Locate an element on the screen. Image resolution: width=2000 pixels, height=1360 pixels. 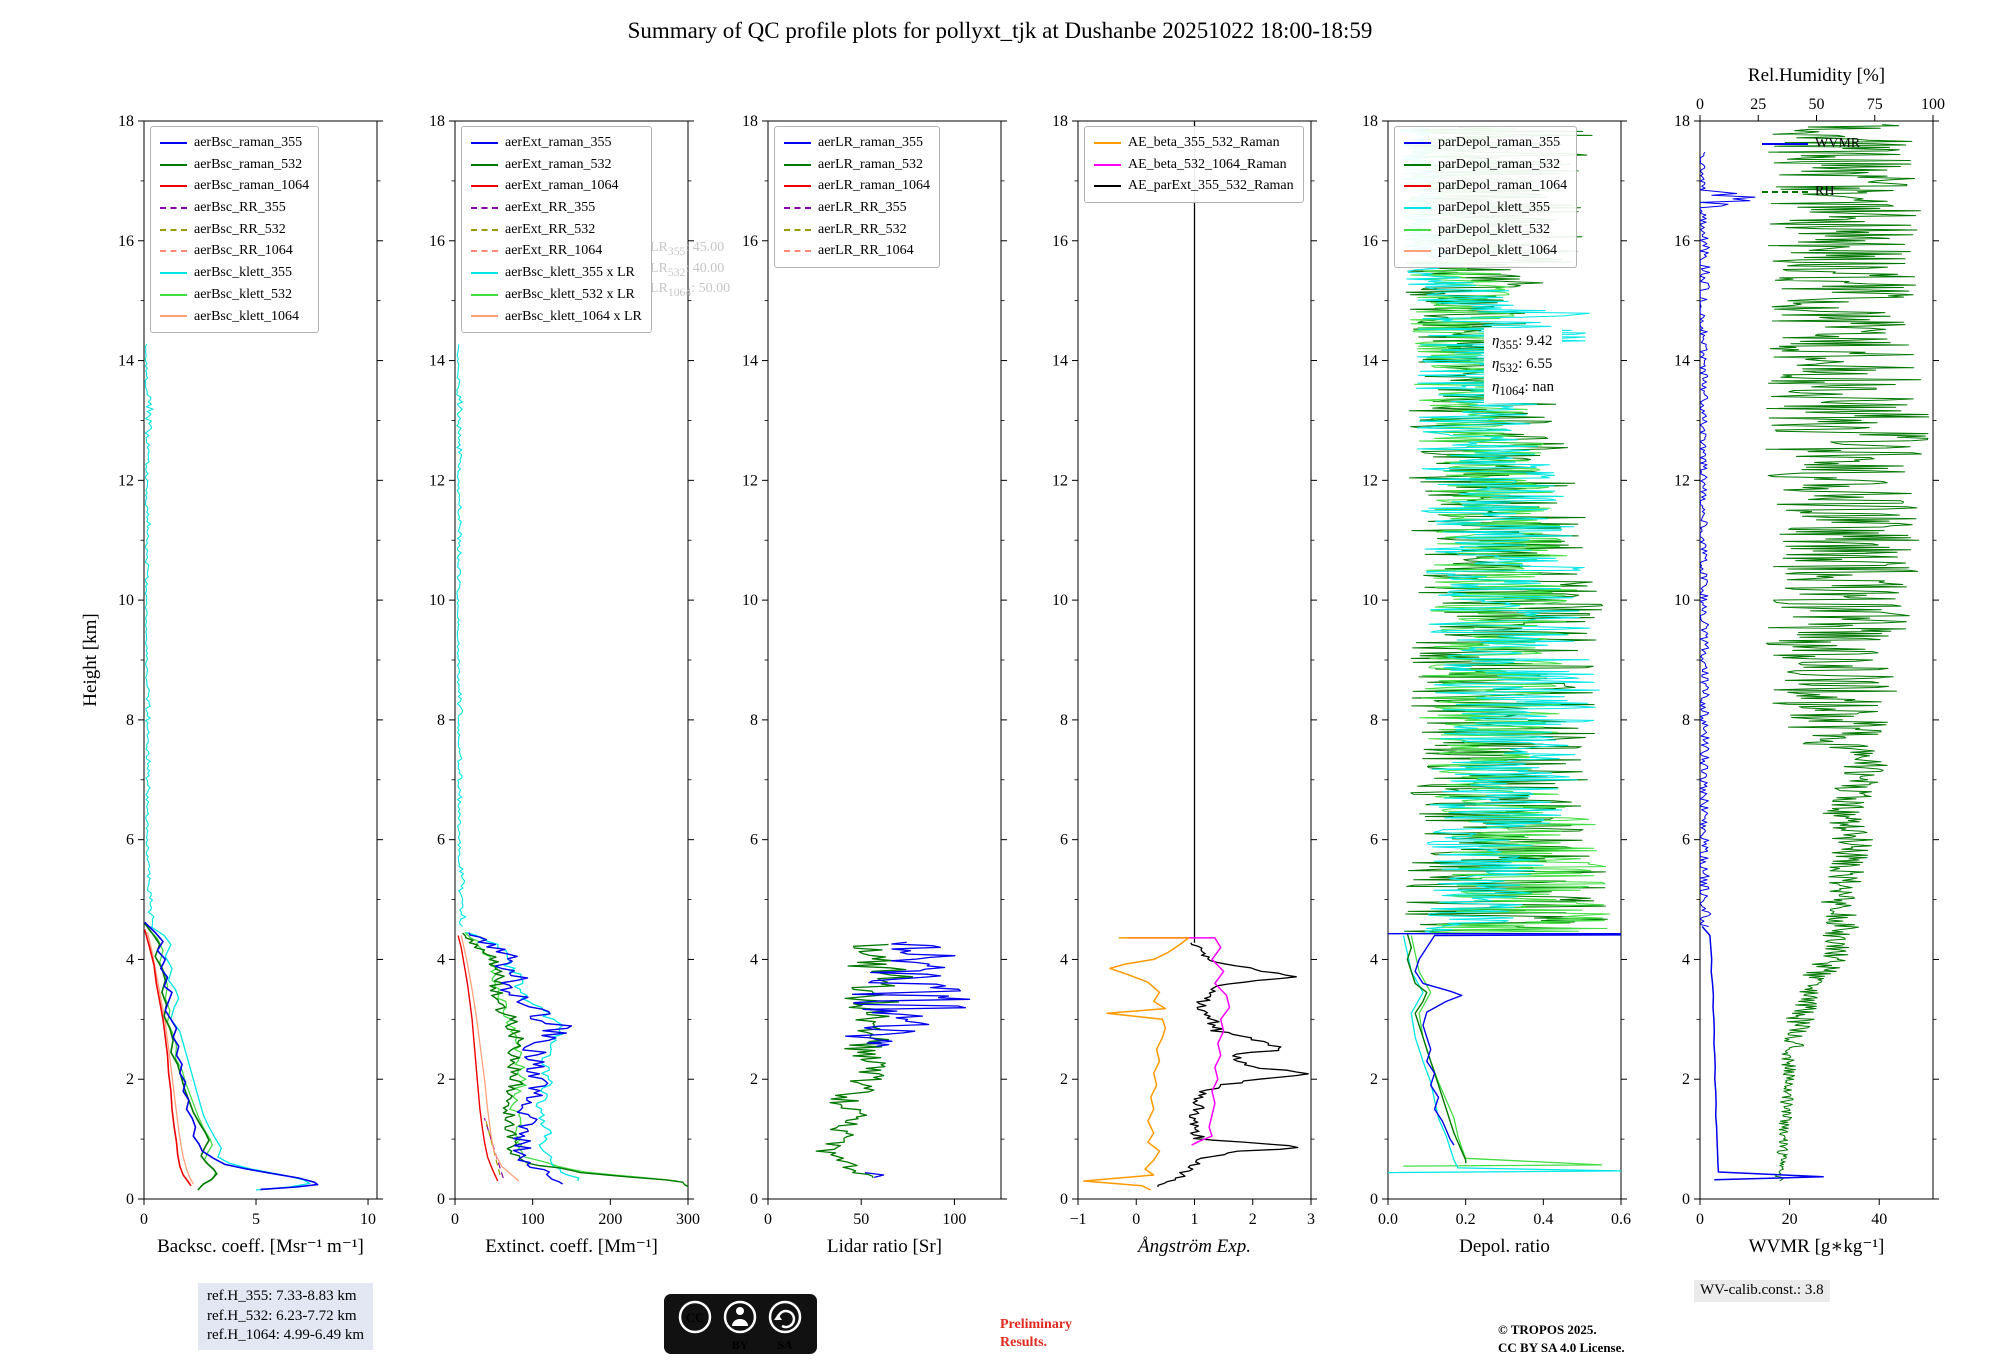
person-body-icon is located at coordinates (740, 1322).